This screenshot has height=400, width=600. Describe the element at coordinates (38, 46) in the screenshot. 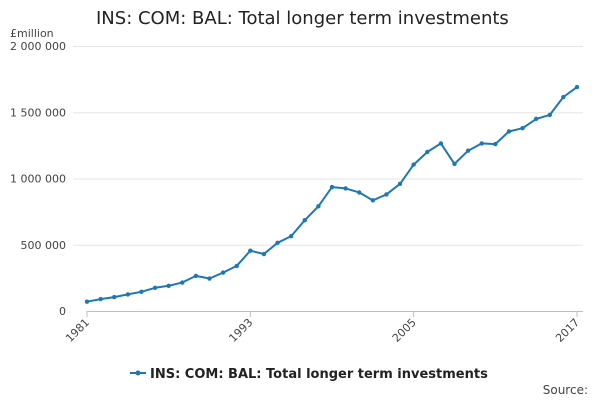

I see `y-tick-label: 2 000 000` at that location.